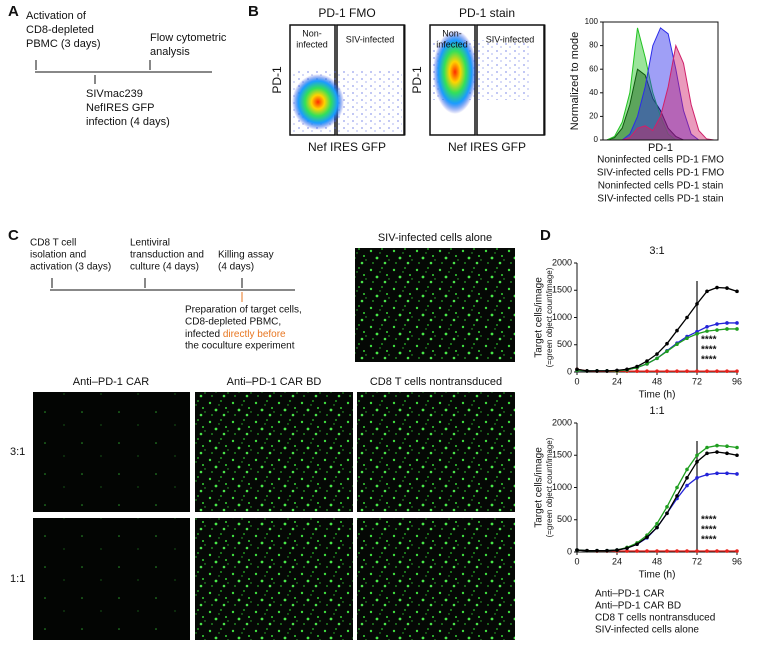  I want to click on label-text: NefIRES GFP, so click(120, 108).